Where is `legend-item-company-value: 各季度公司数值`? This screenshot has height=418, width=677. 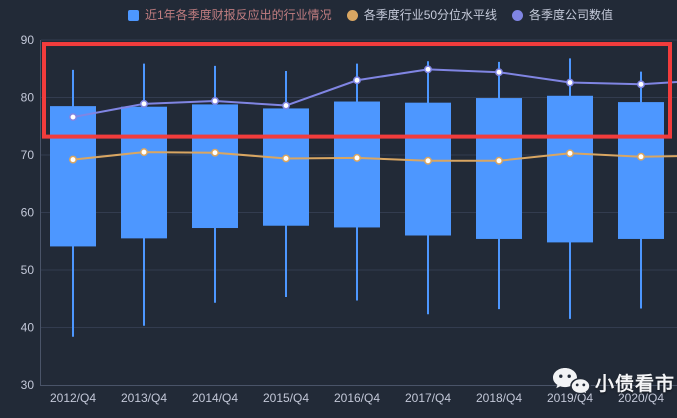
legend-item-company-value: 各季度公司数值 is located at coordinates (562, 15).